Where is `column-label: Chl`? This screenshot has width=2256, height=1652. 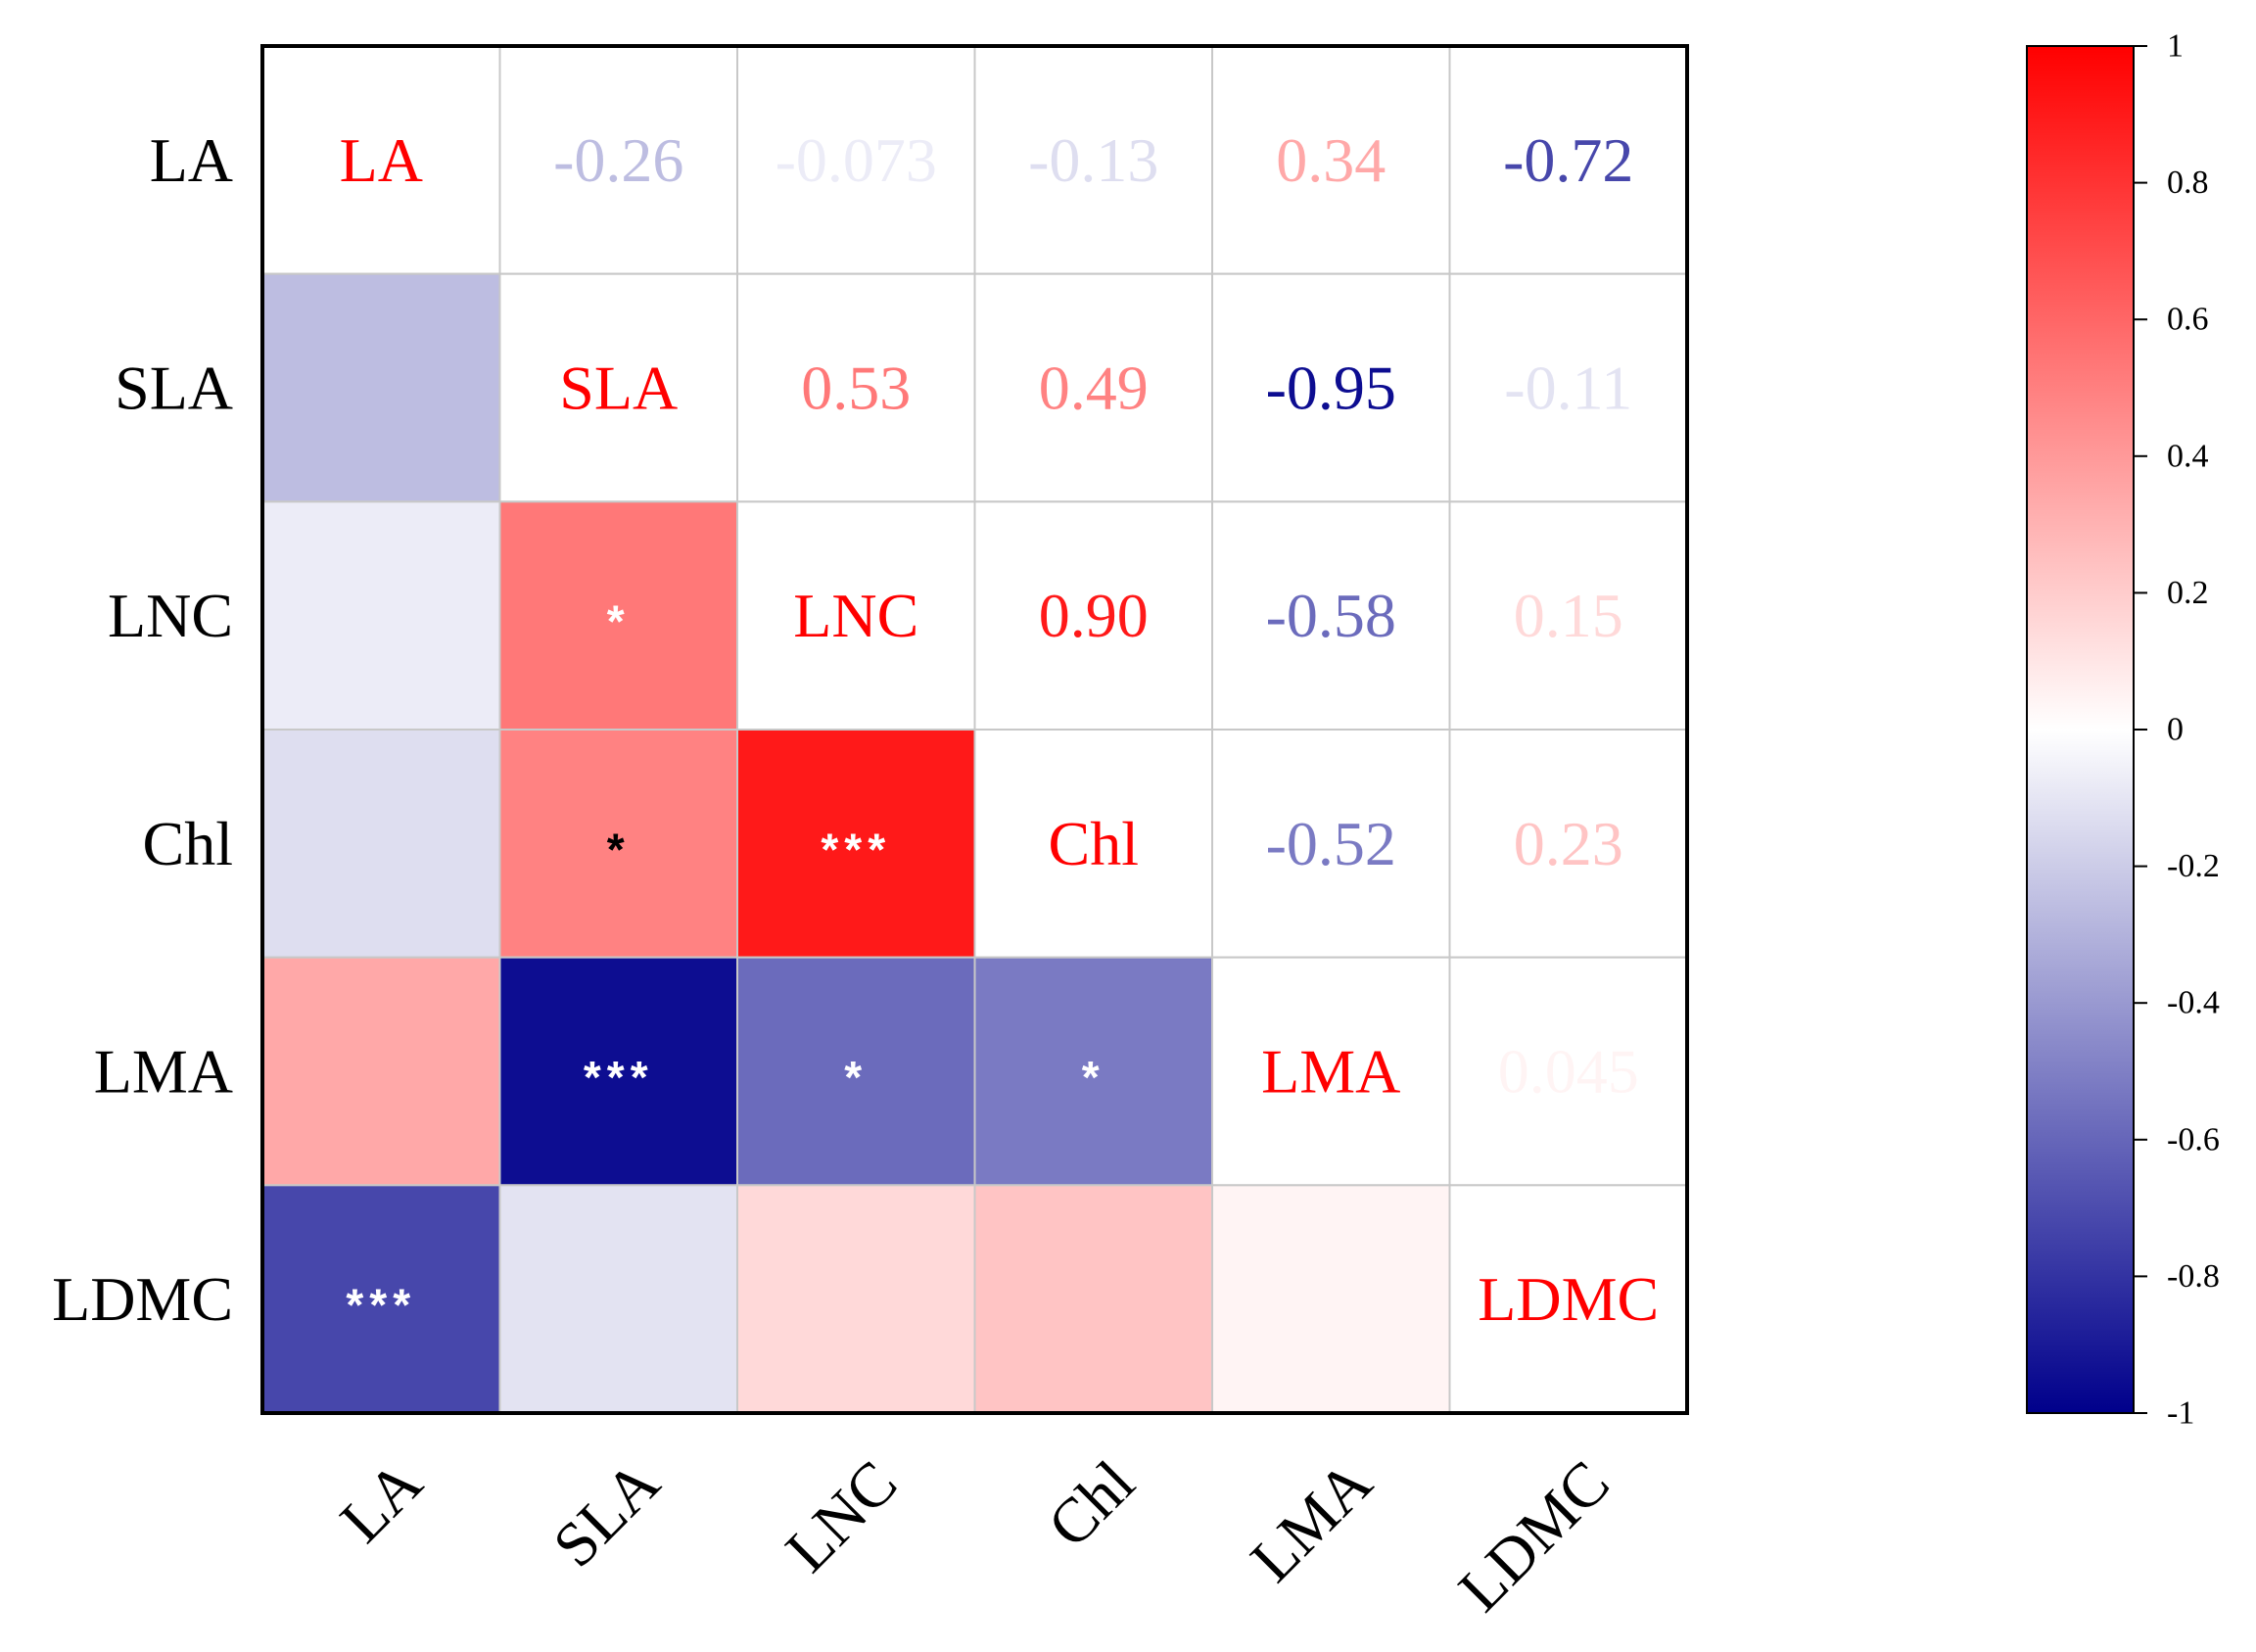 column-label: Chl is located at coordinates (1091, 1504).